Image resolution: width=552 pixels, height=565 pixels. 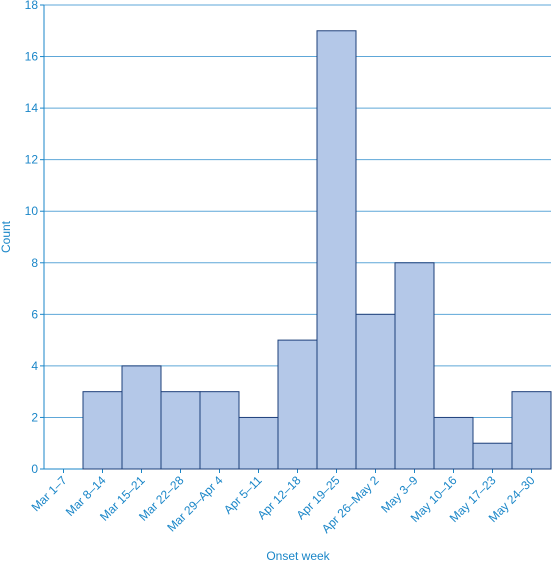 I want to click on x-axis-label: Onset week, so click(x=298, y=556).